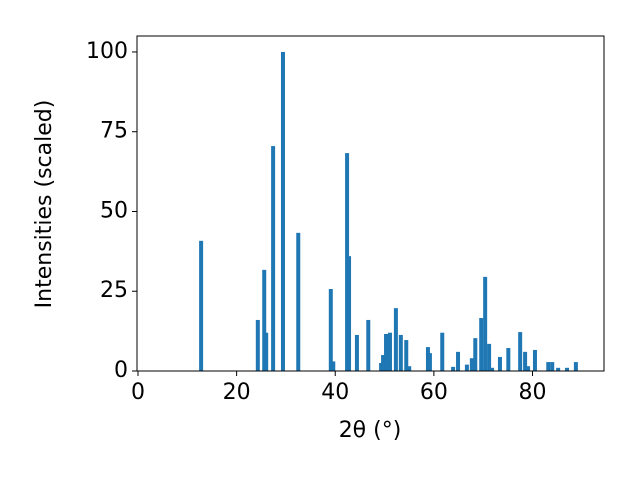 The height and width of the screenshot is (480, 640). What do you see at coordinates (532, 392) in the screenshot?
I see `x-tick-label: 80` at bounding box center [532, 392].